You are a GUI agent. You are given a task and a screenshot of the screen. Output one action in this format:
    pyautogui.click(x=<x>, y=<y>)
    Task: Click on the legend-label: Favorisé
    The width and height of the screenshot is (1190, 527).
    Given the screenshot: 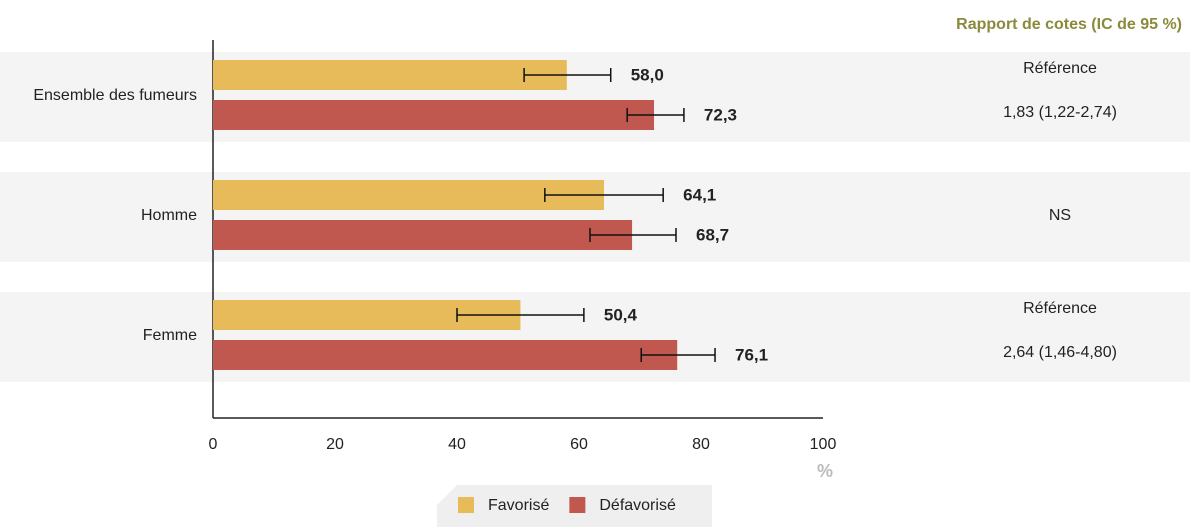 What is the action you would take?
    pyautogui.click(x=518, y=505)
    